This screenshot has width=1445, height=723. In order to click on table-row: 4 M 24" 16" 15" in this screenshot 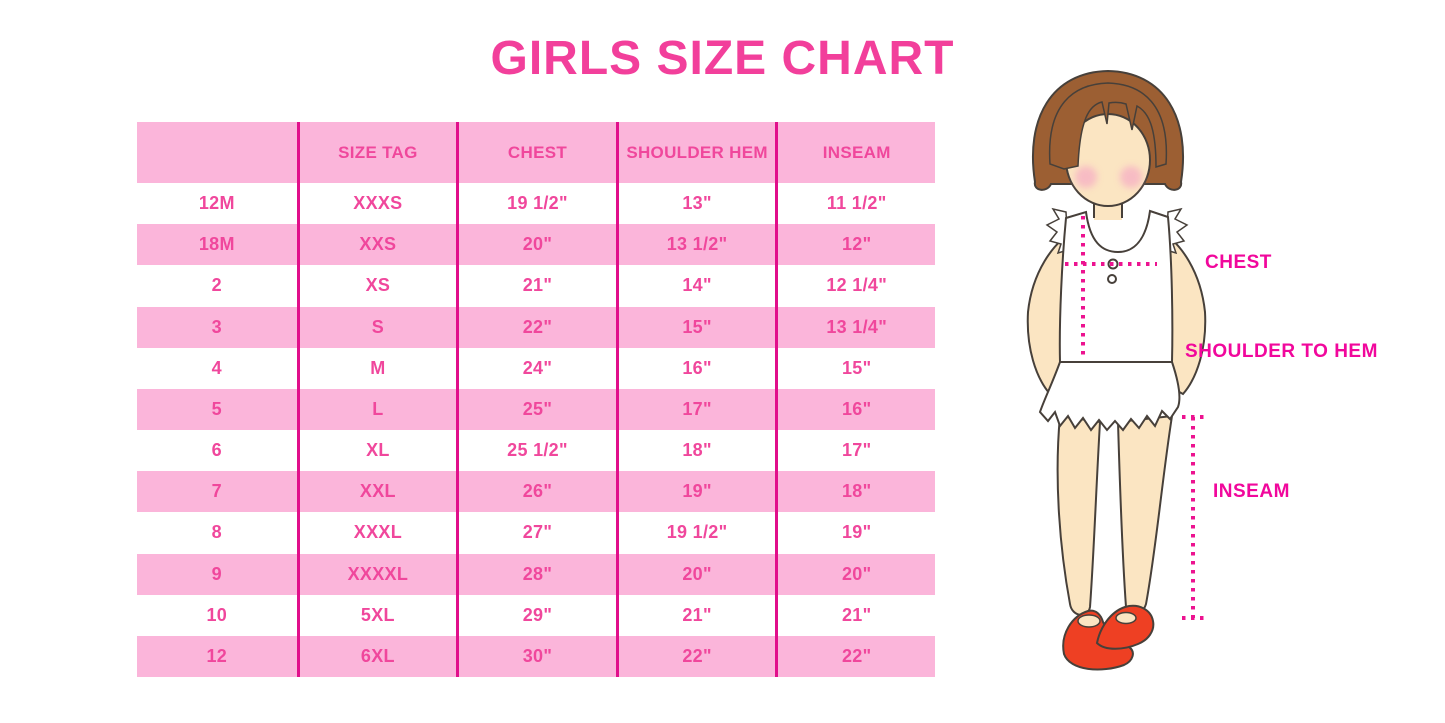, I will do `click(536, 368)`.